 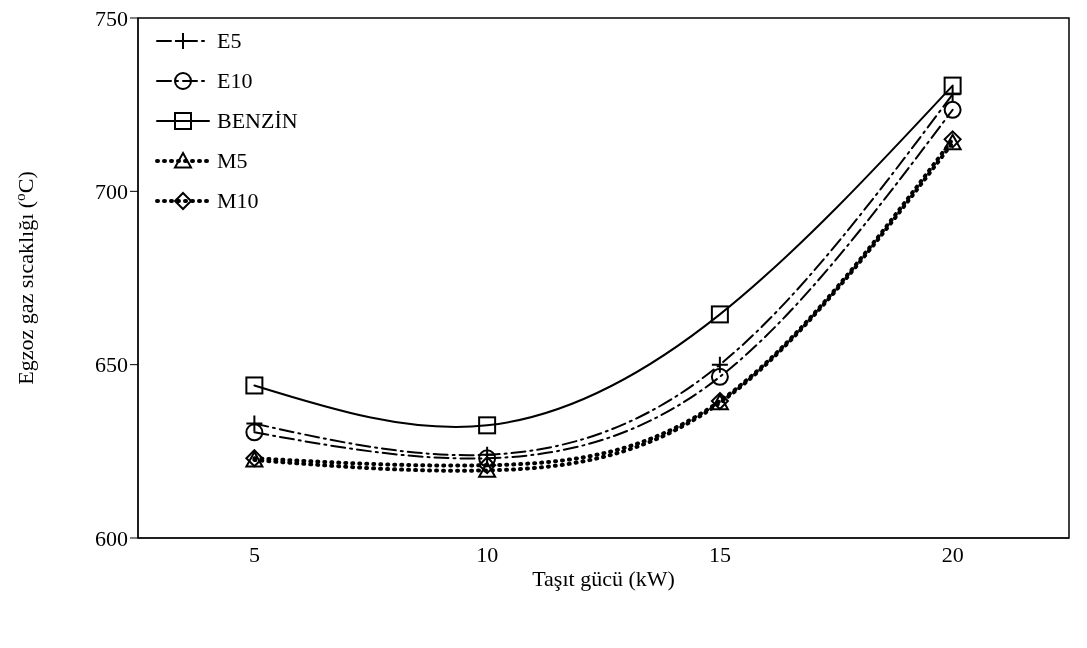 What do you see at coordinates (603, 578) in the screenshot?
I see `x-axis-title: Taşıt gücü (kW)` at bounding box center [603, 578].